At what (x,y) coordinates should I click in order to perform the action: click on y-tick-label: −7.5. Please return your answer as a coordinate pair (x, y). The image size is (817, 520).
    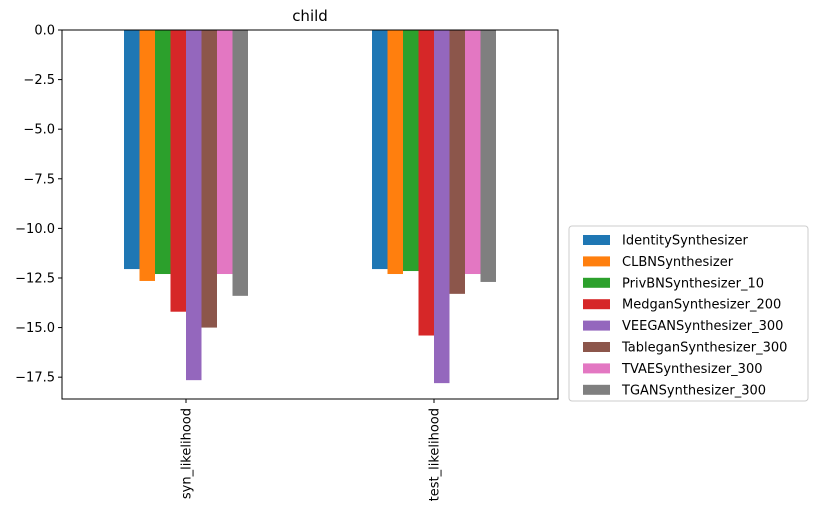
    Looking at the image, I should click on (39, 179).